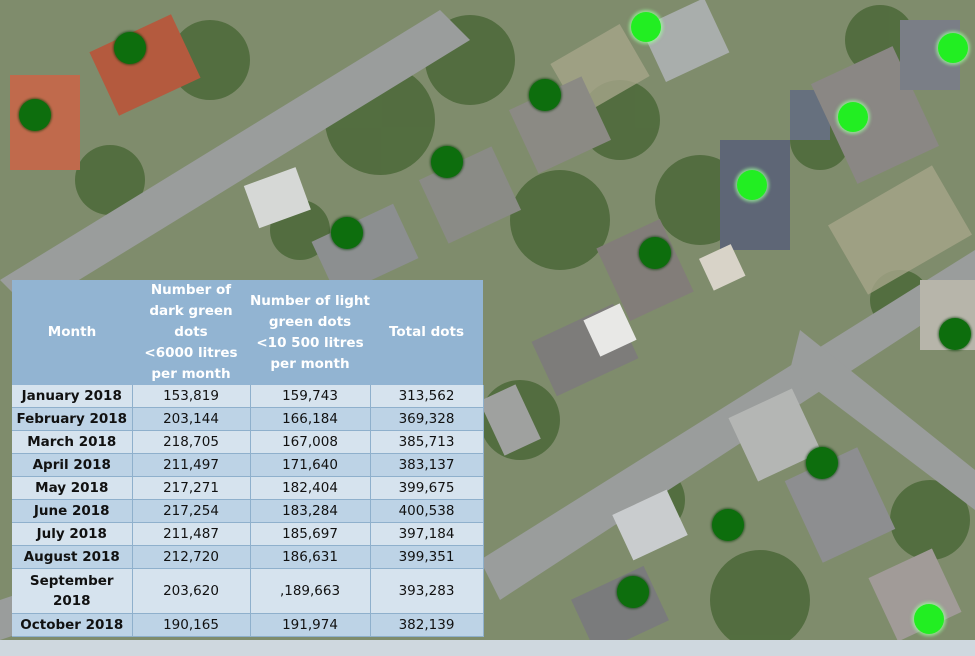 Image resolution: width=975 pixels, height=656 pixels. Describe the element at coordinates (427, 625) in the screenshot. I see `cell-total-count: 382,139` at that location.